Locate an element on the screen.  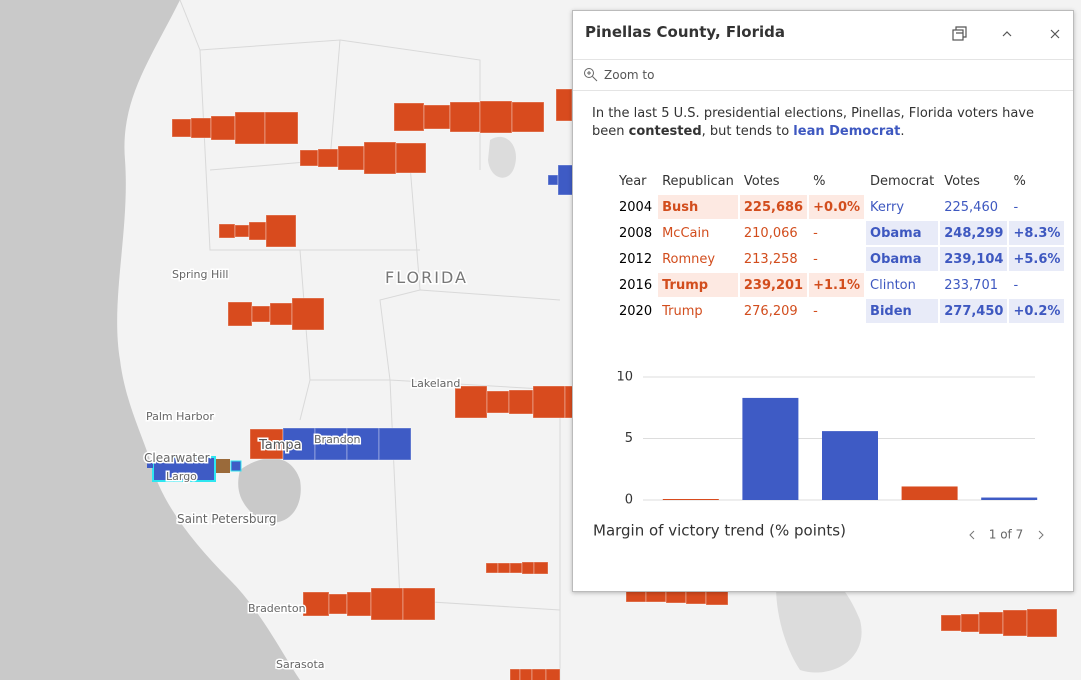
table-cell: +1.1% is located at coordinates (837, 285).